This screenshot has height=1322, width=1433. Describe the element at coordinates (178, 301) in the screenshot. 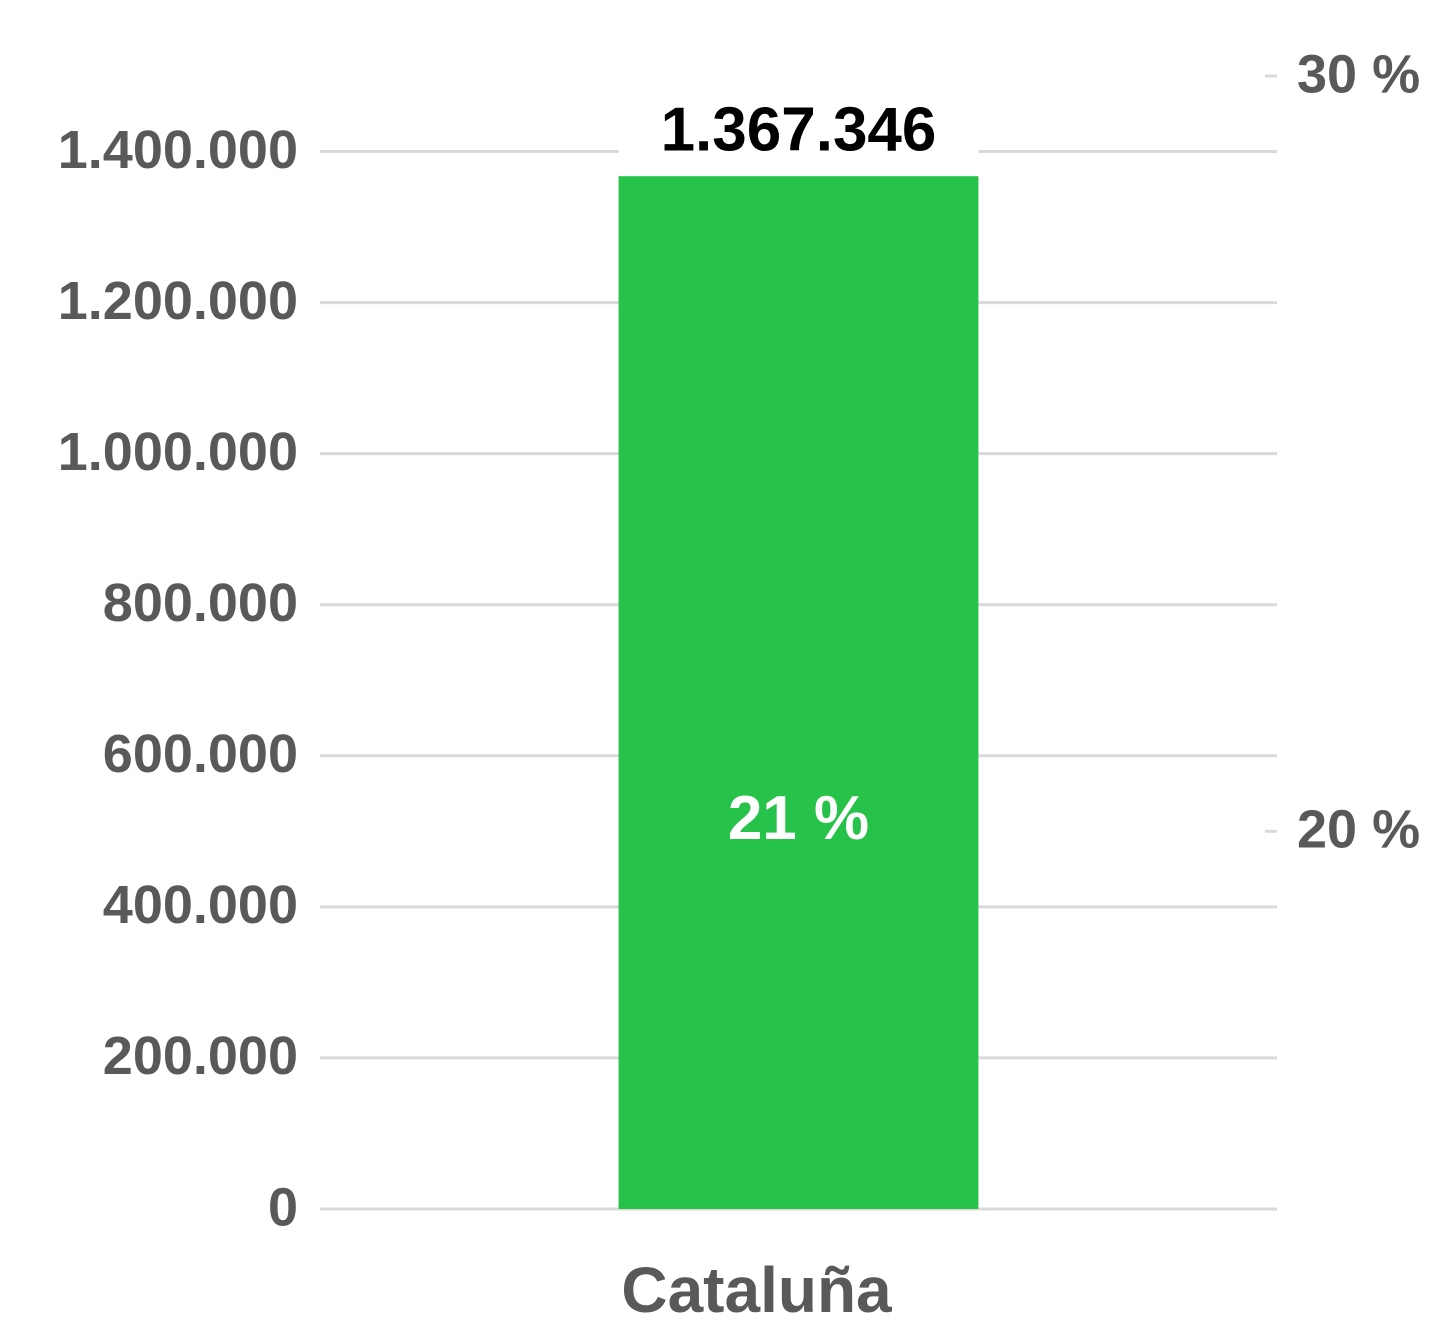

I see `y-tick-label: 1.200.000` at that location.